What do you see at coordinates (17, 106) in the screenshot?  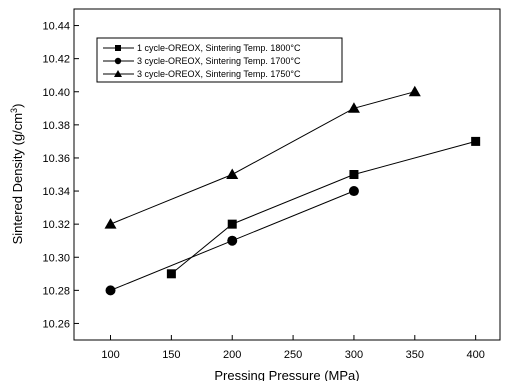 I see `y-axis-title-tail: )` at bounding box center [17, 106].